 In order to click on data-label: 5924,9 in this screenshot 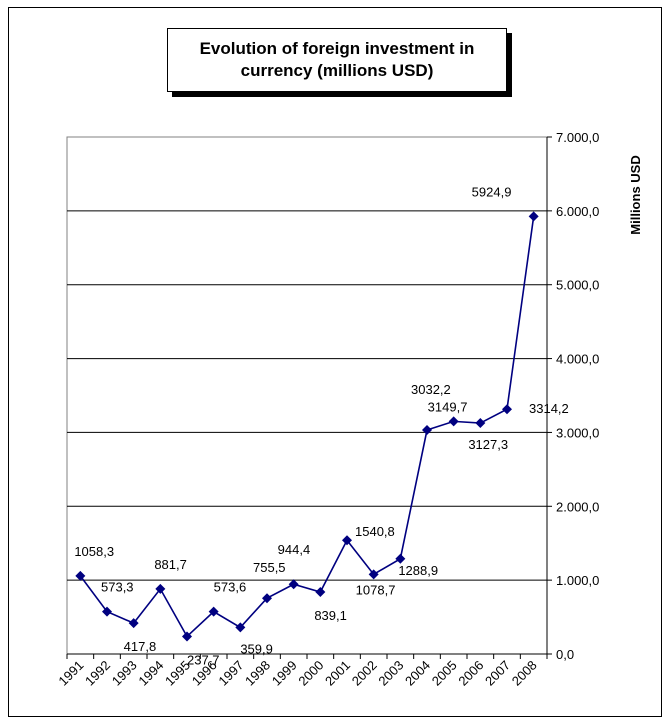, I will do `click(492, 191)`.